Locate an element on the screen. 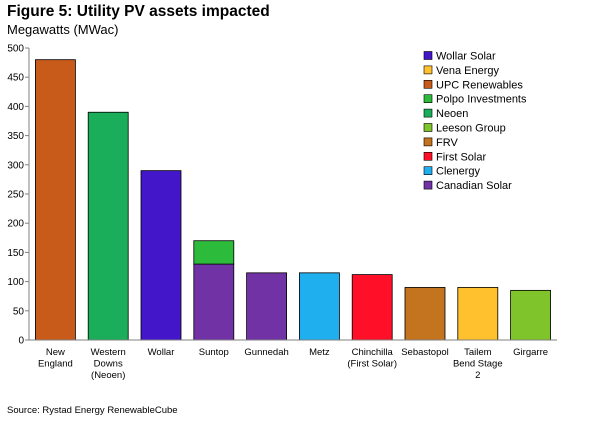 The width and height of the screenshot is (600, 424). legend-label: Wollar Solar is located at coordinates (466, 57).